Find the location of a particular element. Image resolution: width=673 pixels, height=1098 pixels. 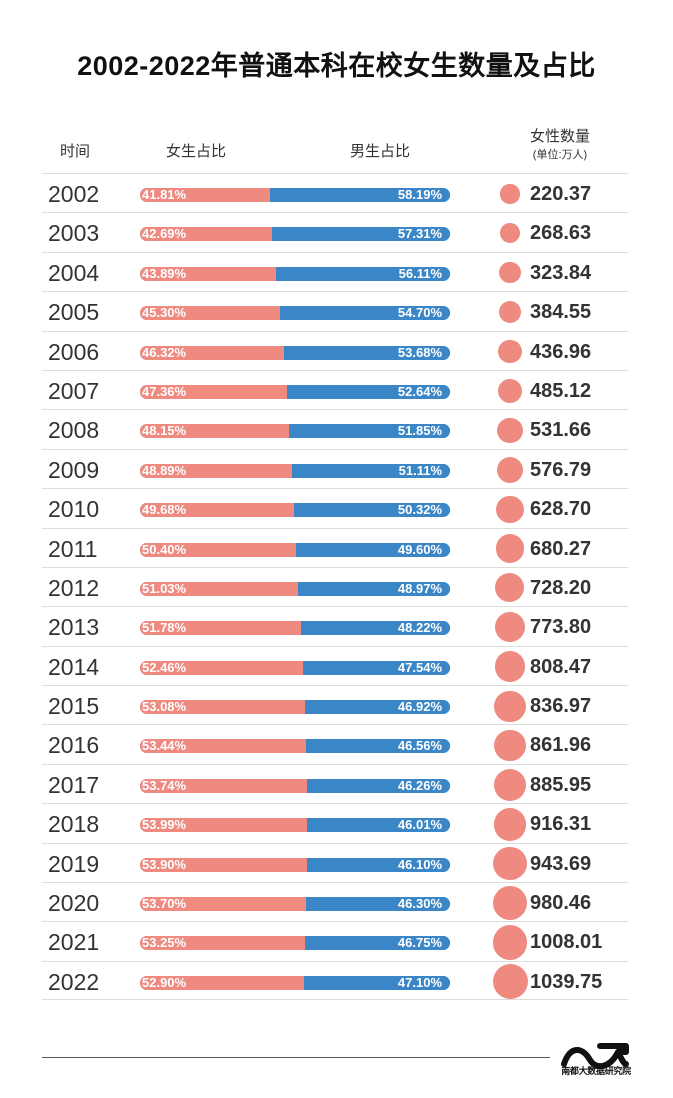

female-share-label: 53.70% is located at coordinates (164, 904).